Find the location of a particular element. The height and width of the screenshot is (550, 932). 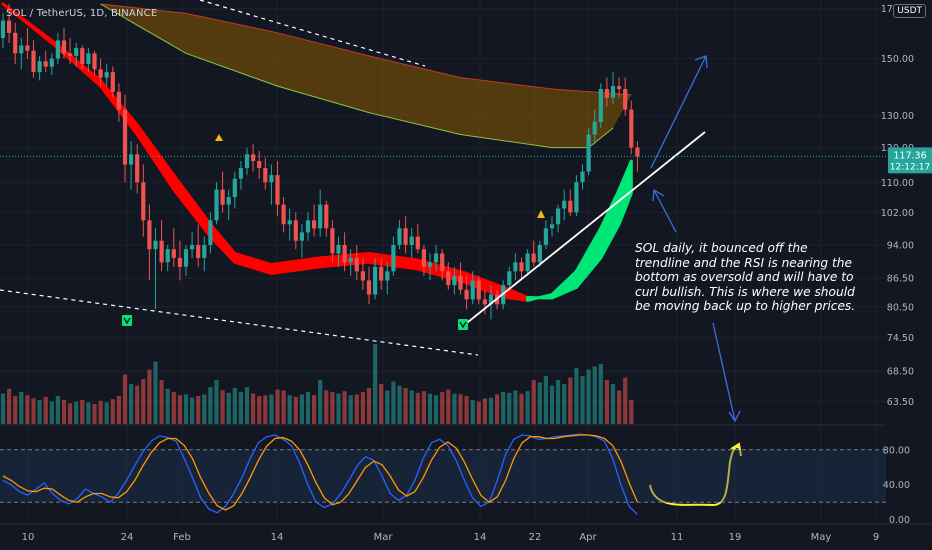

time-tick-label: 19 is located at coordinates (735, 537).